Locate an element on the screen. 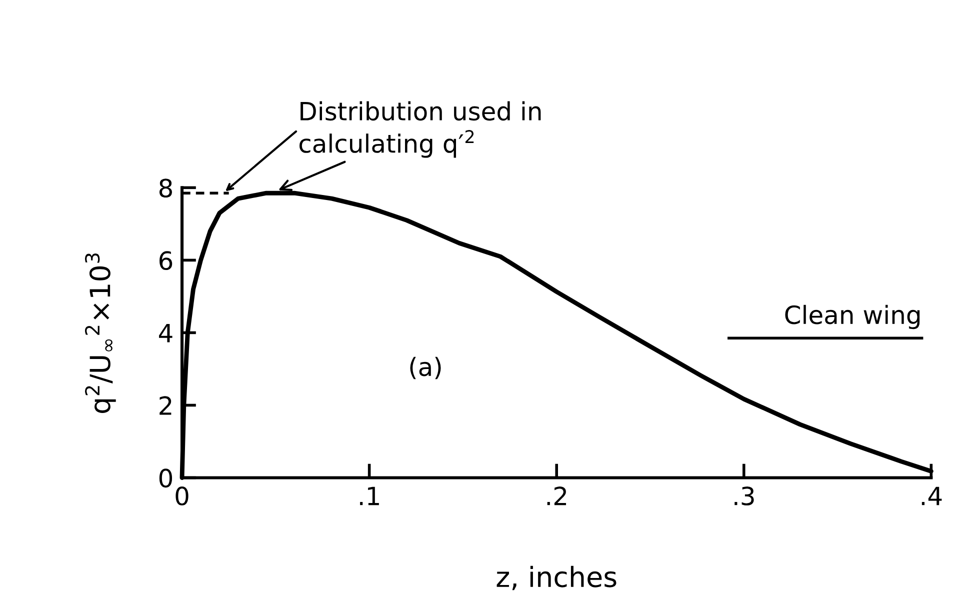 The width and height of the screenshot is (958, 592). y-tick-label: 2 is located at coordinates (166, 405).